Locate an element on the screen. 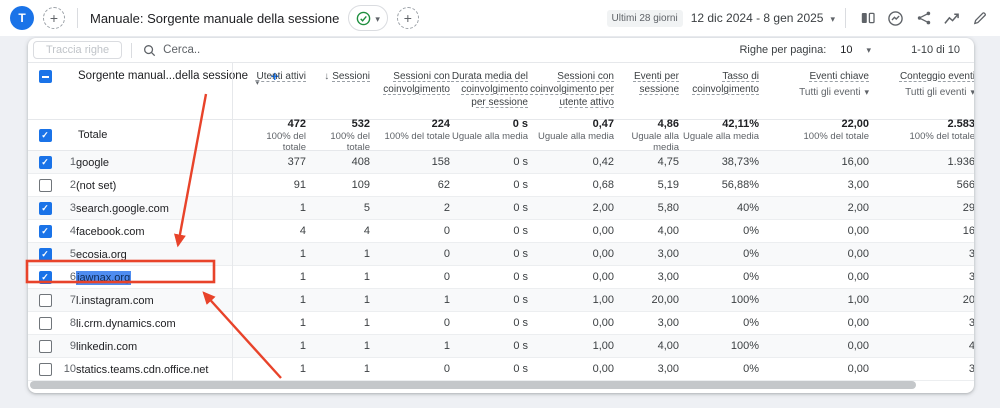 Image resolution: width=1000 pixels, height=408 pixels. pagination-status: 1-10 di 10 is located at coordinates (935, 50).